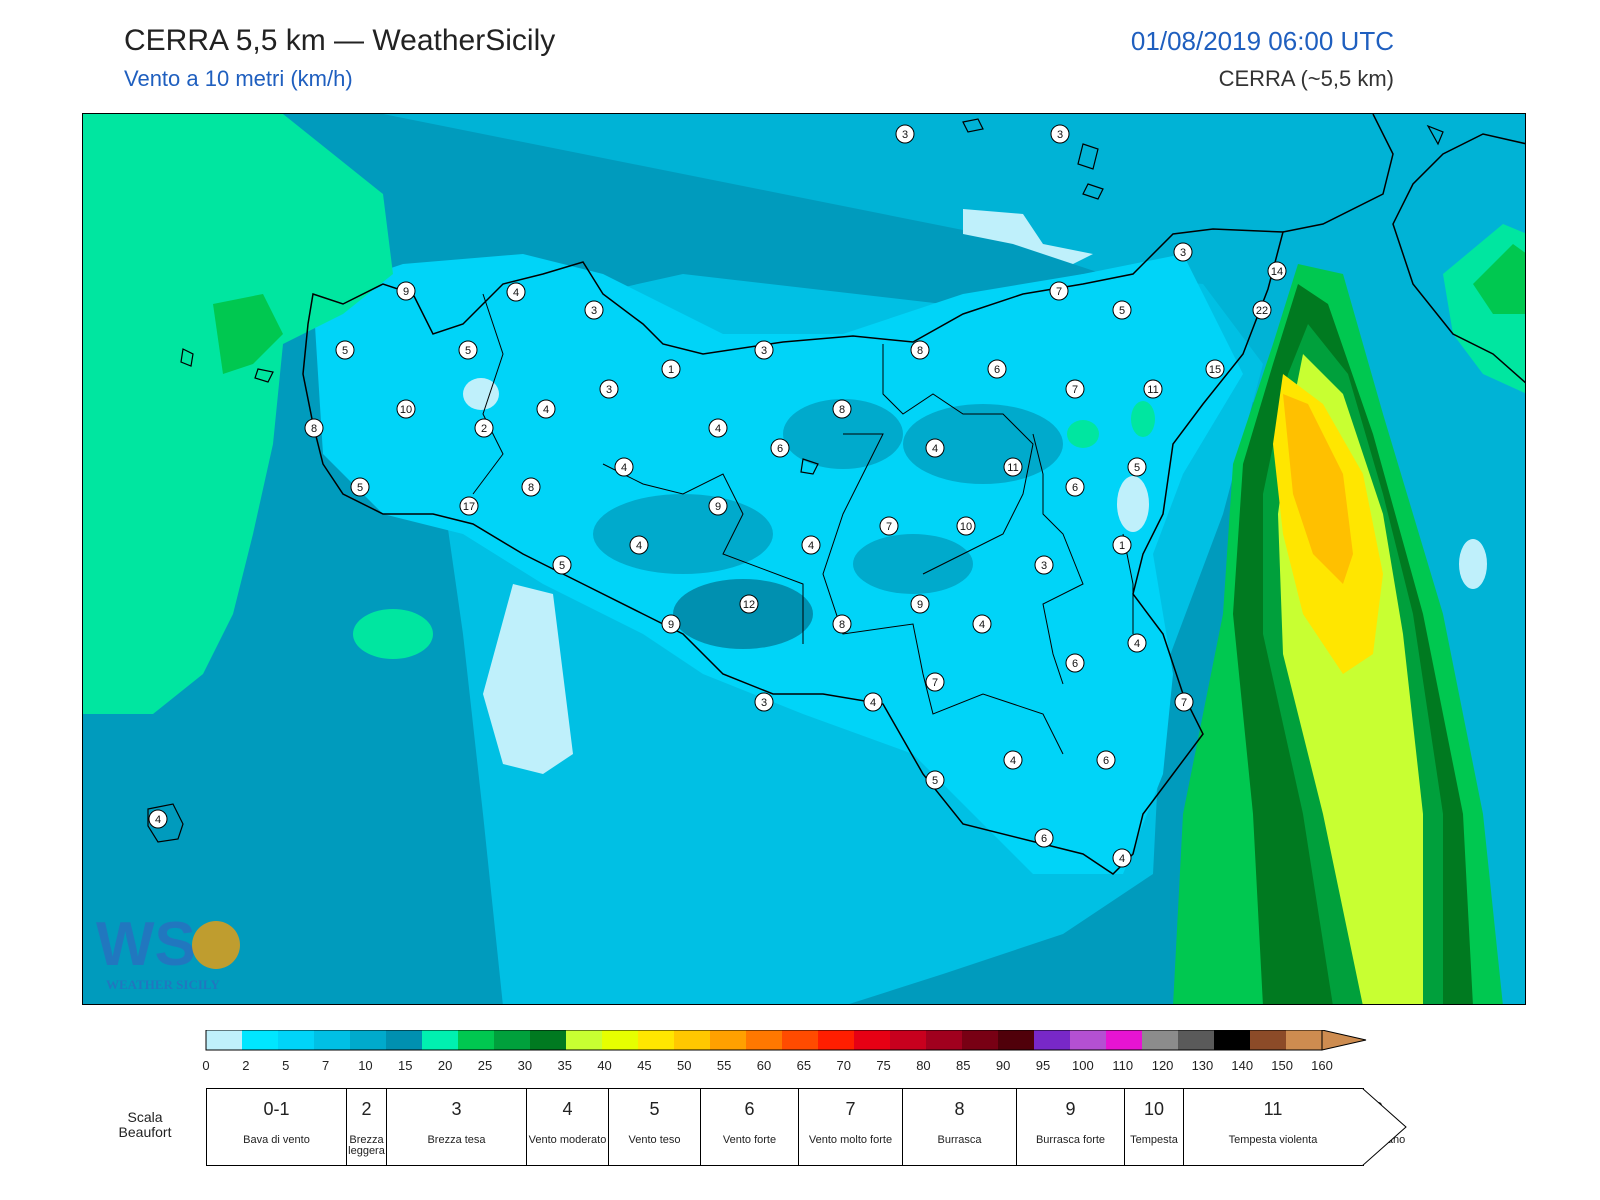 Image resolution: width=1600 pixels, height=1200 pixels. Describe the element at coordinates (145, 1124) in the screenshot. I see `beaufort-title: Scala Beaufort` at that location.